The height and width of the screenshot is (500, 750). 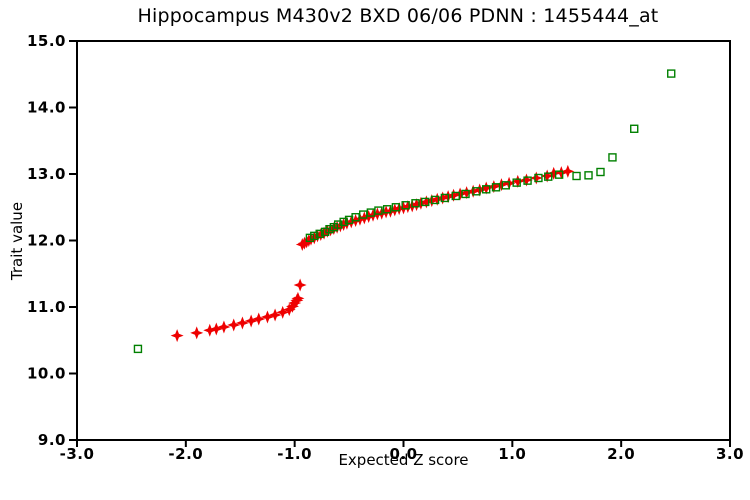 What do you see at coordinates (46, 374) in the screenshot?
I see `y-axis-tick-label: 10.0` at bounding box center [46, 374].